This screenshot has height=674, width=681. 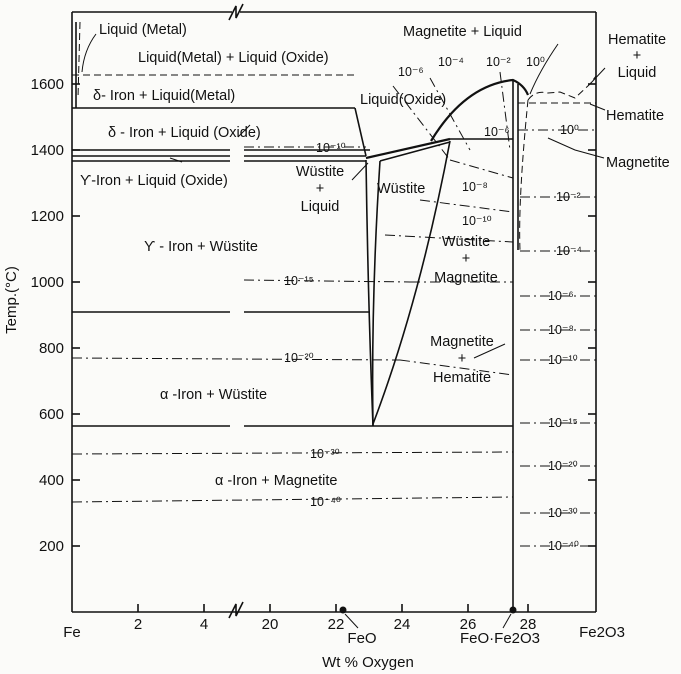 What do you see at coordinates (299, 358) in the screenshot?
I see `isobar-left-1e-20: 10⁻²⁰` at bounding box center [299, 358].